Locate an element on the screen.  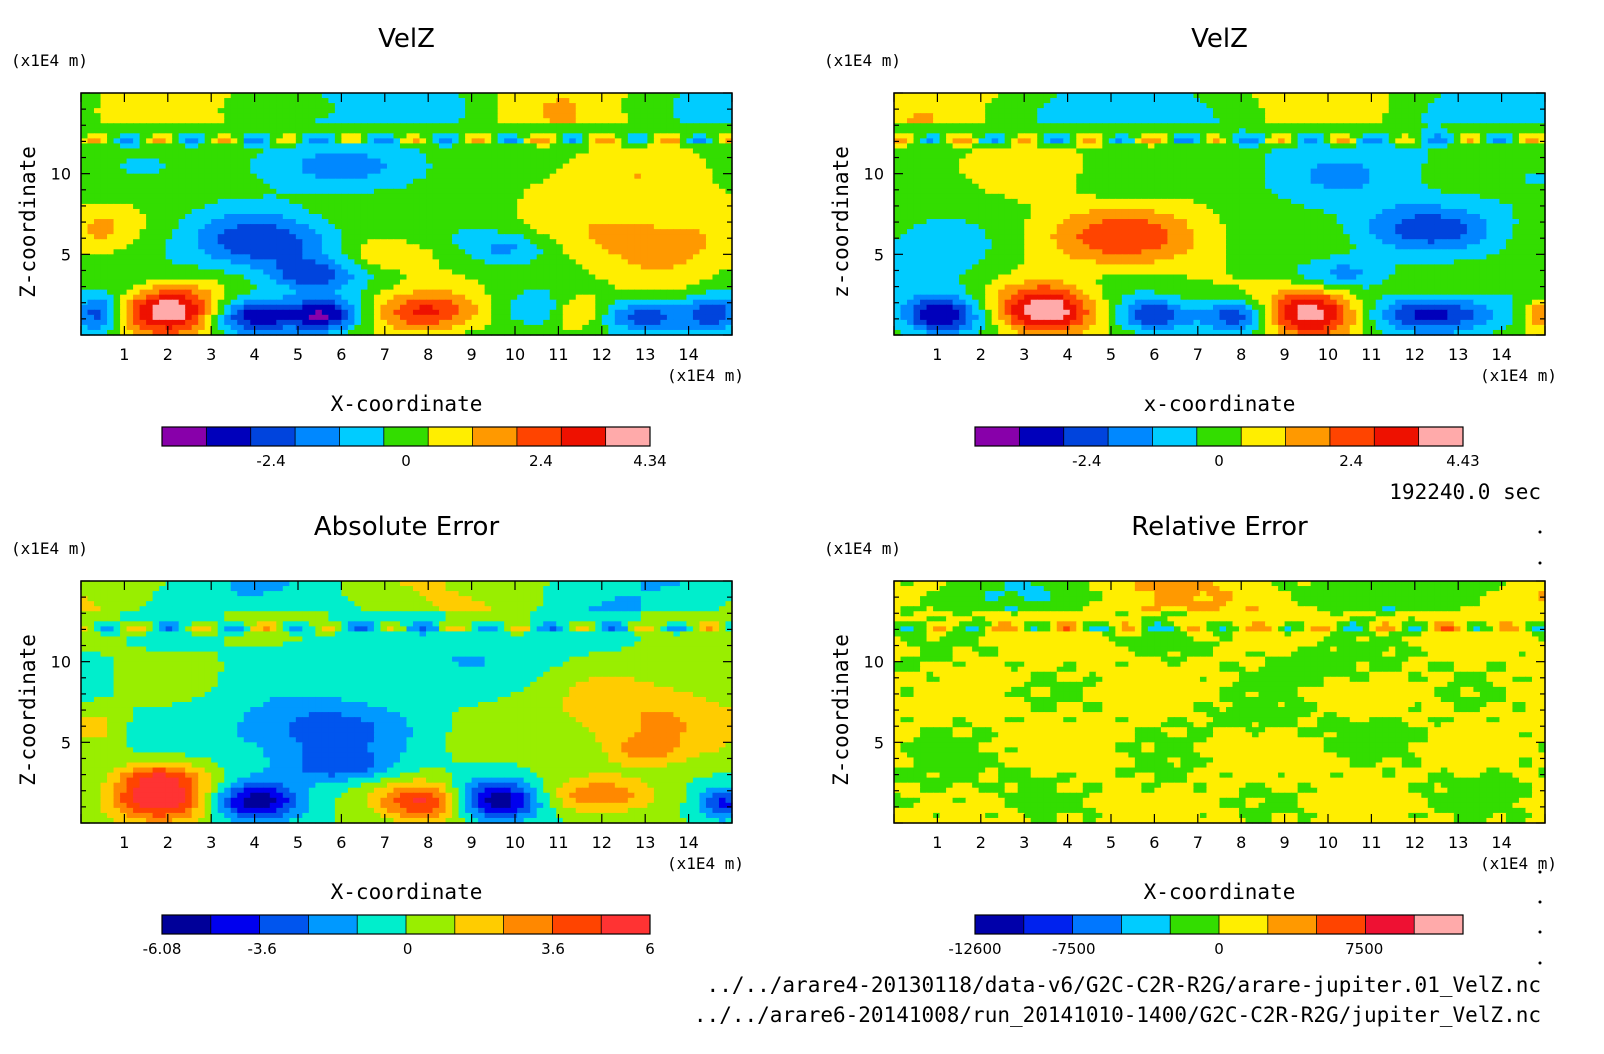
colorbar-tick-label: 2.4 is located at coordinates (541, 461).